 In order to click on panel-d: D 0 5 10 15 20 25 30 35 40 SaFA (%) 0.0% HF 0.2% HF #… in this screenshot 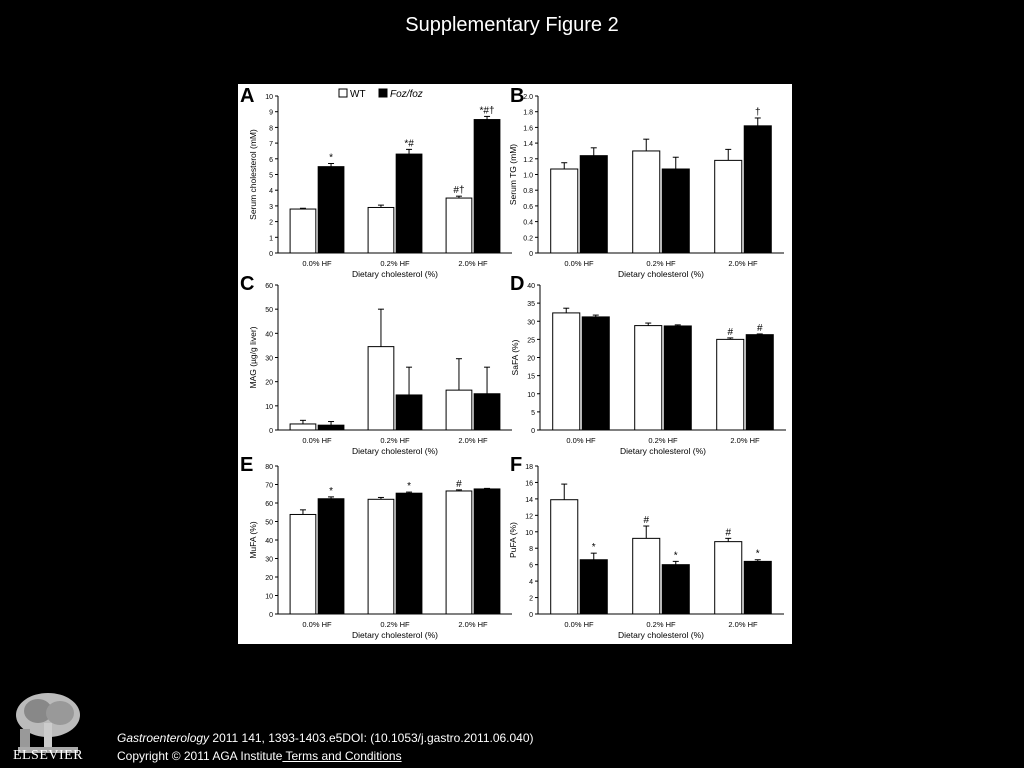, I will do `click(648, 364)`.